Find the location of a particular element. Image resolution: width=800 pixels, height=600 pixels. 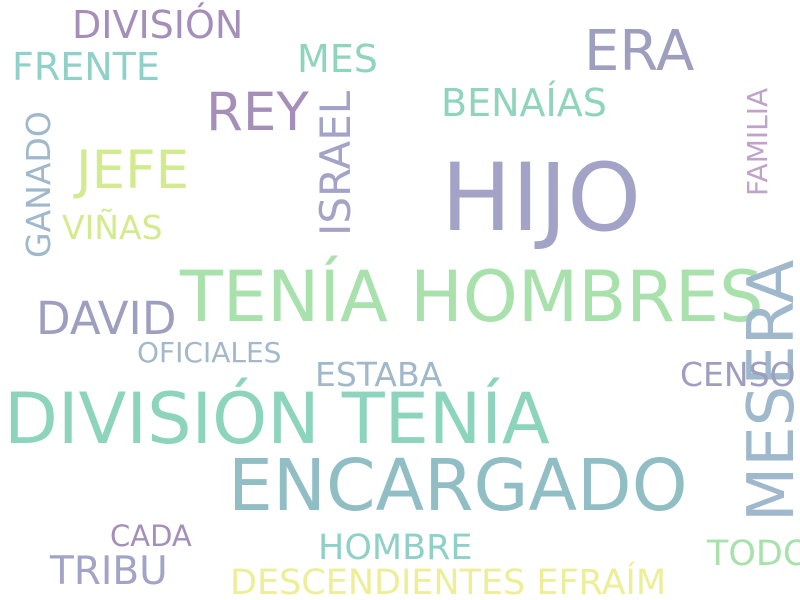

word-era: ERA is located at coordinates (639, 51).